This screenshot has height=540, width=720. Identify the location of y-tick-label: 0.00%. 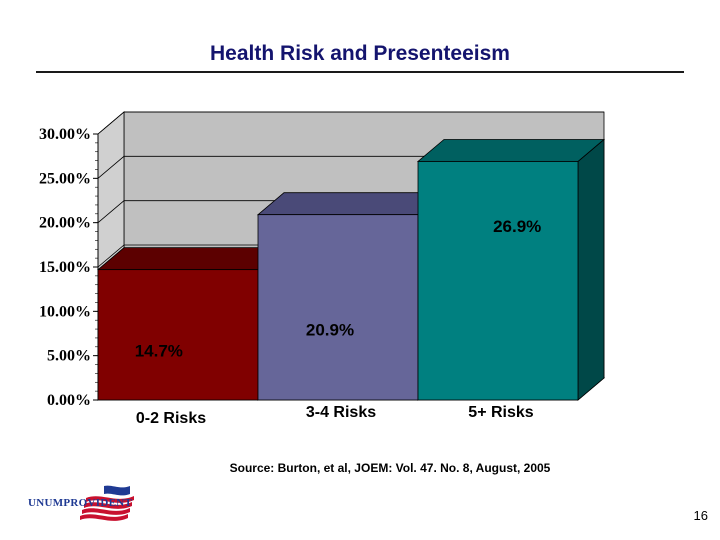
(69, 400).